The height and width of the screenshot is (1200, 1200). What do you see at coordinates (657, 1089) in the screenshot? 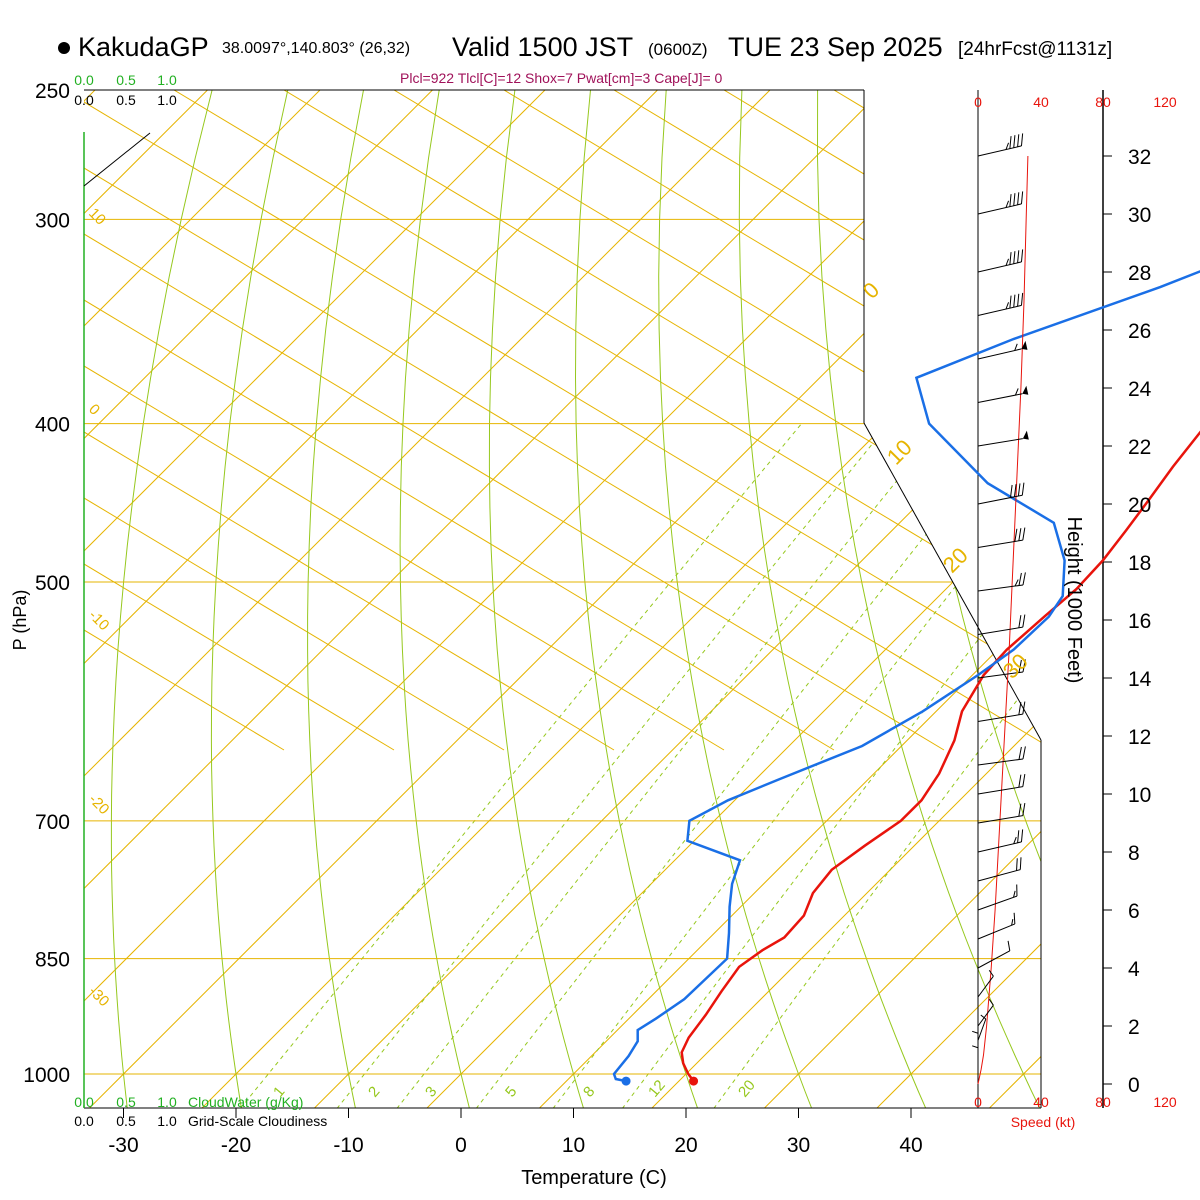
I see `mixing-ratio-label: 12` at bounding box center [657, 1089].